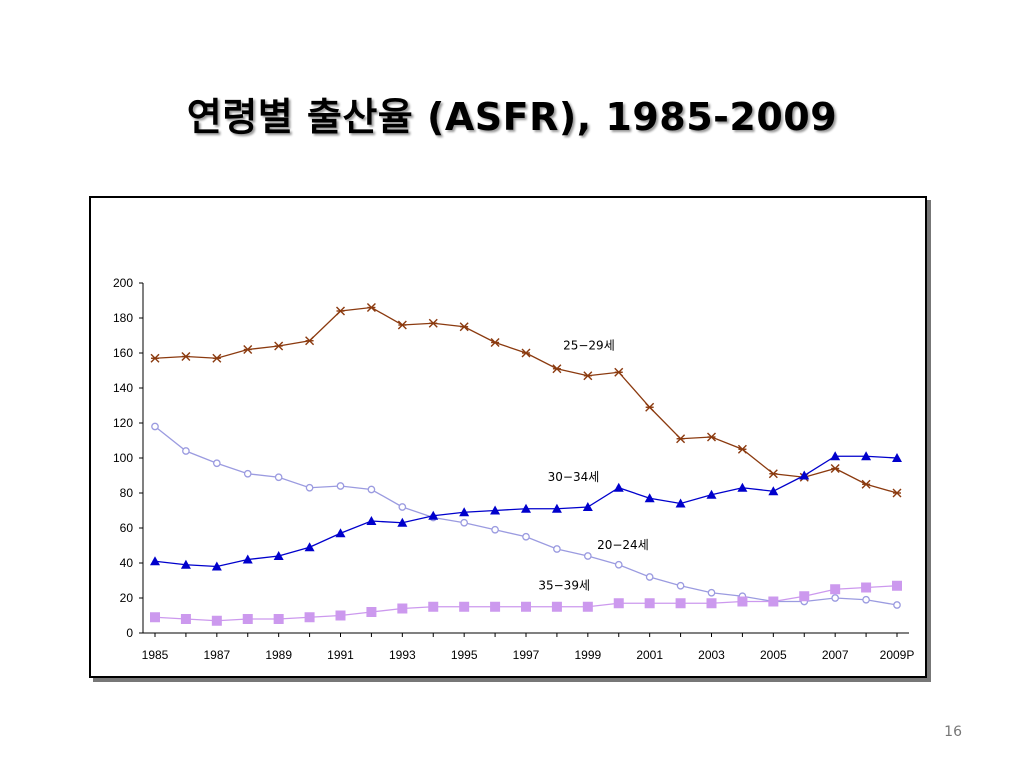 The height and width of the screenshot is (768, 1024). I want to click on x-tick-label: 2003, so click(711, 655).